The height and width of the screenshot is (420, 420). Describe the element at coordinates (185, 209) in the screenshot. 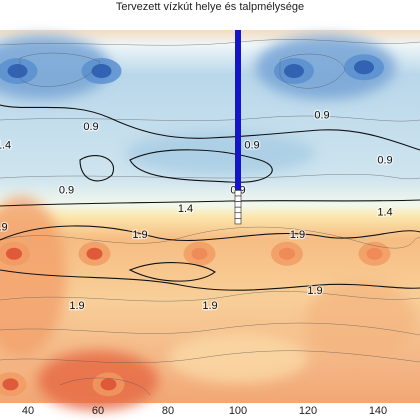

I see `contour-label-7: 1.4` at that location.